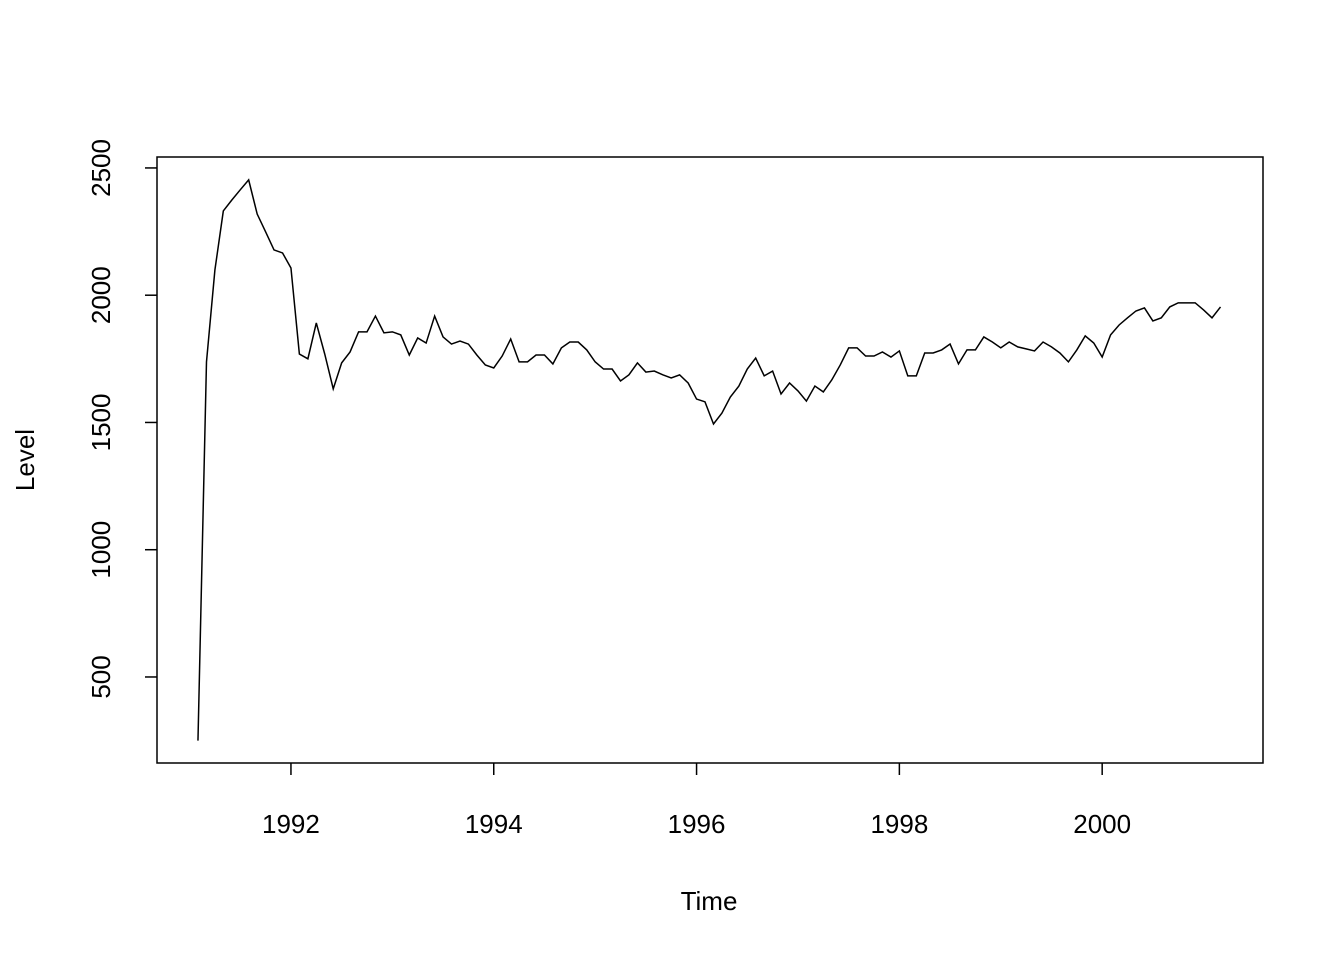 This screenshot has width=1344, height=960. Describe the element at coordinates (25, 460) in the screenshot. I see `y-axis-label: Level` at that location.